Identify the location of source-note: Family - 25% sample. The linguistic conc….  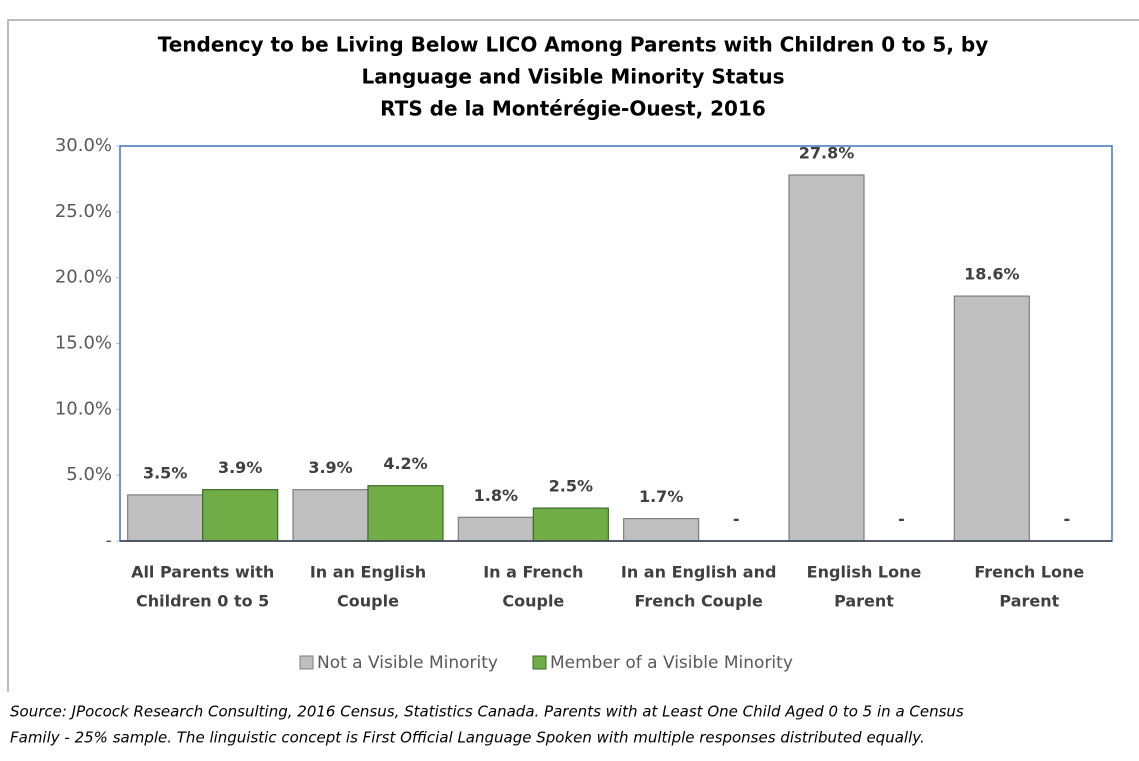
(467, 738).